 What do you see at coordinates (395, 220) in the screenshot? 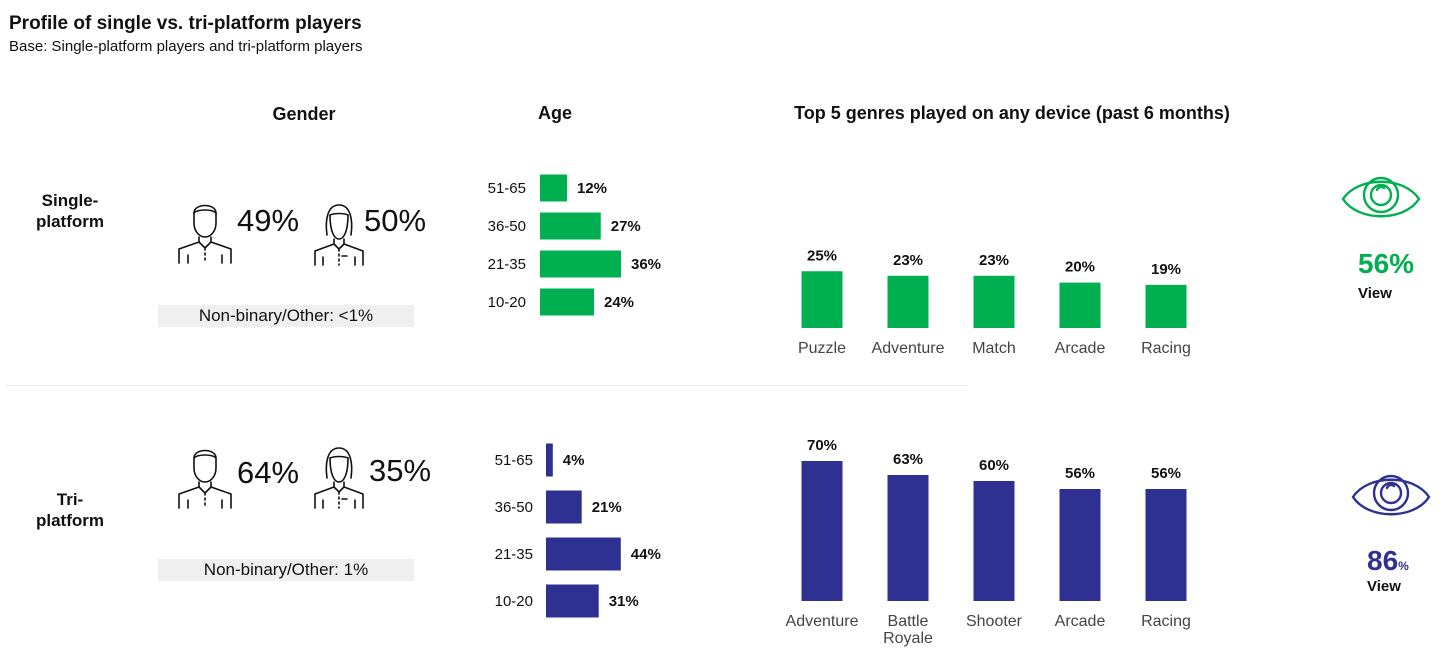
I see `female-percentage: 50%` at bounding box center [395, 220].